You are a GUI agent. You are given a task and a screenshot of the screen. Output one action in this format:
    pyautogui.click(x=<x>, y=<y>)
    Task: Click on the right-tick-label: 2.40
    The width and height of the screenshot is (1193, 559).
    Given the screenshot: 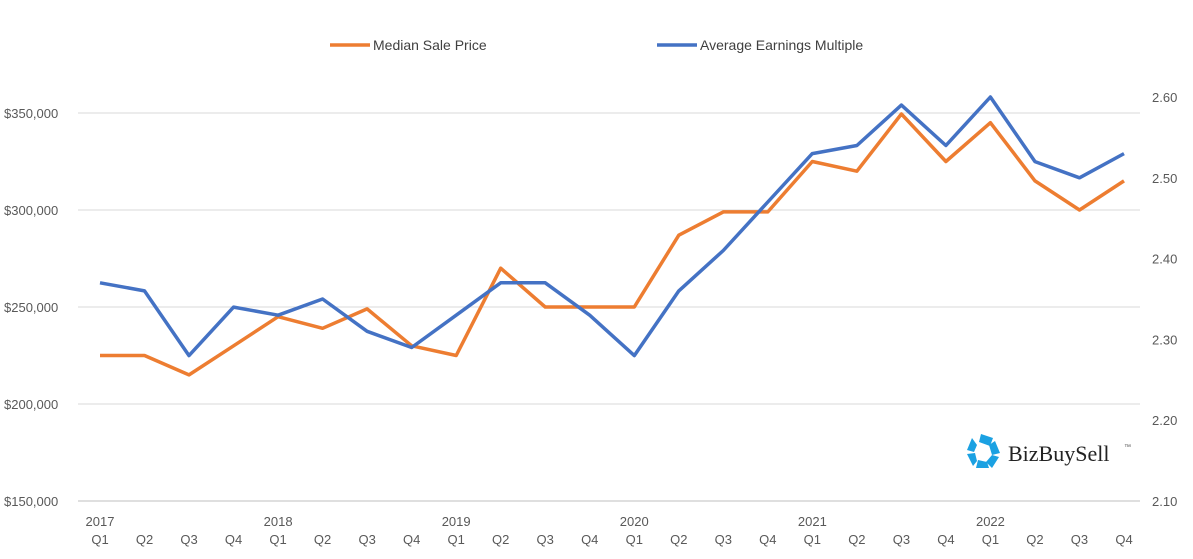 What is the action you would take?
    pyautogui.click(x=1164, y=259)
    